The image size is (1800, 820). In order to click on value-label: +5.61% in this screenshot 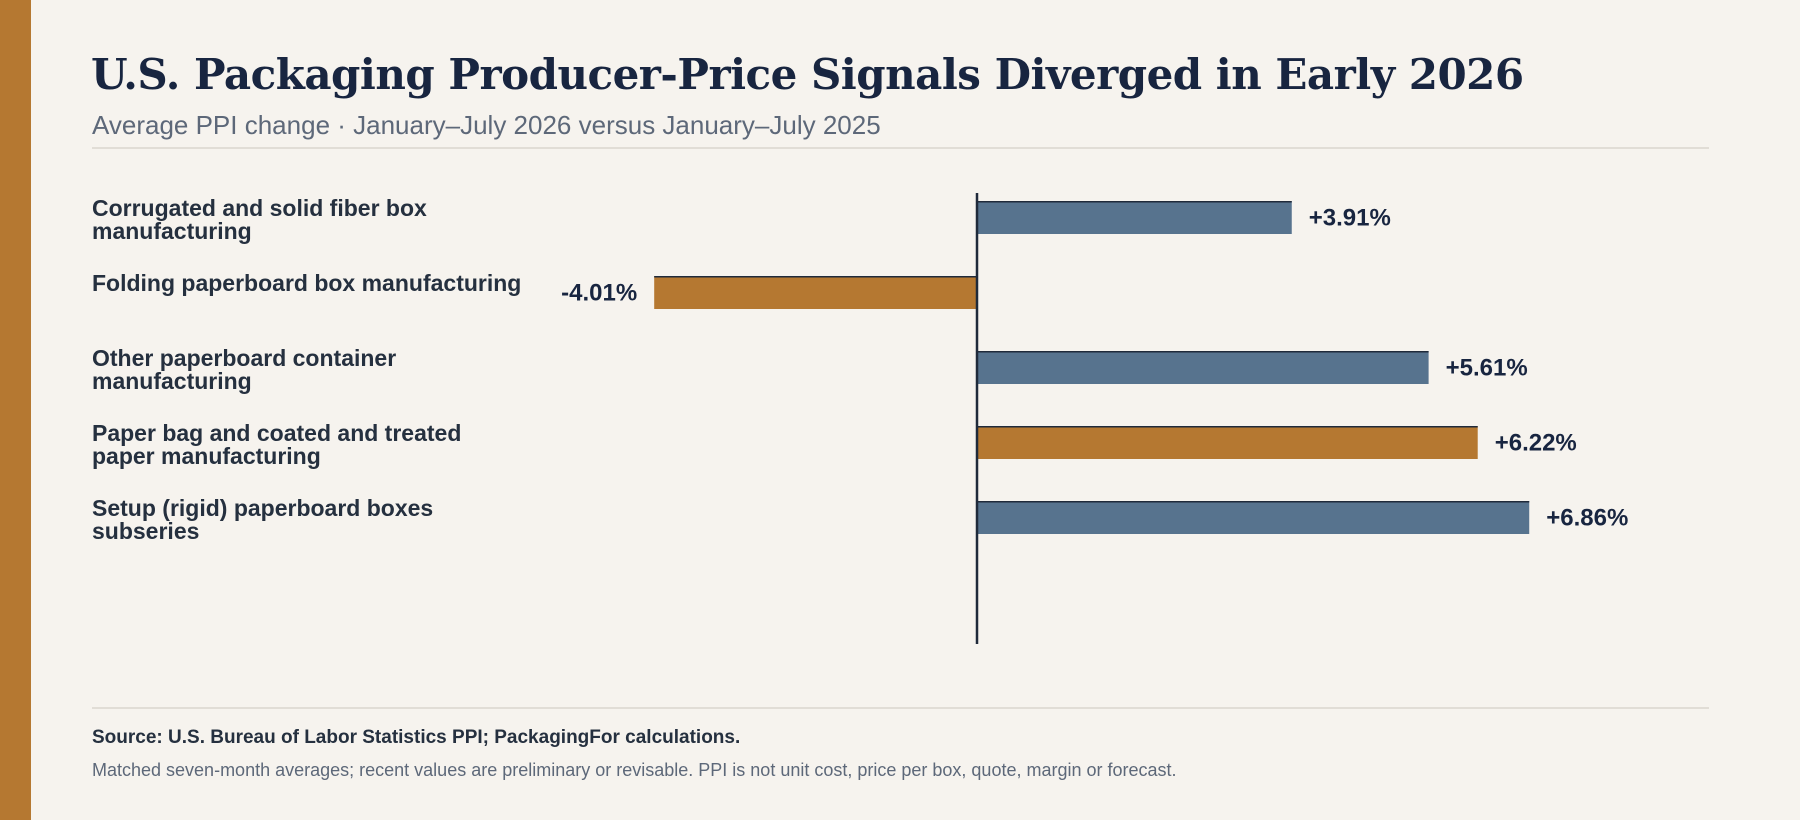, I will do `click(1487, 368)`.